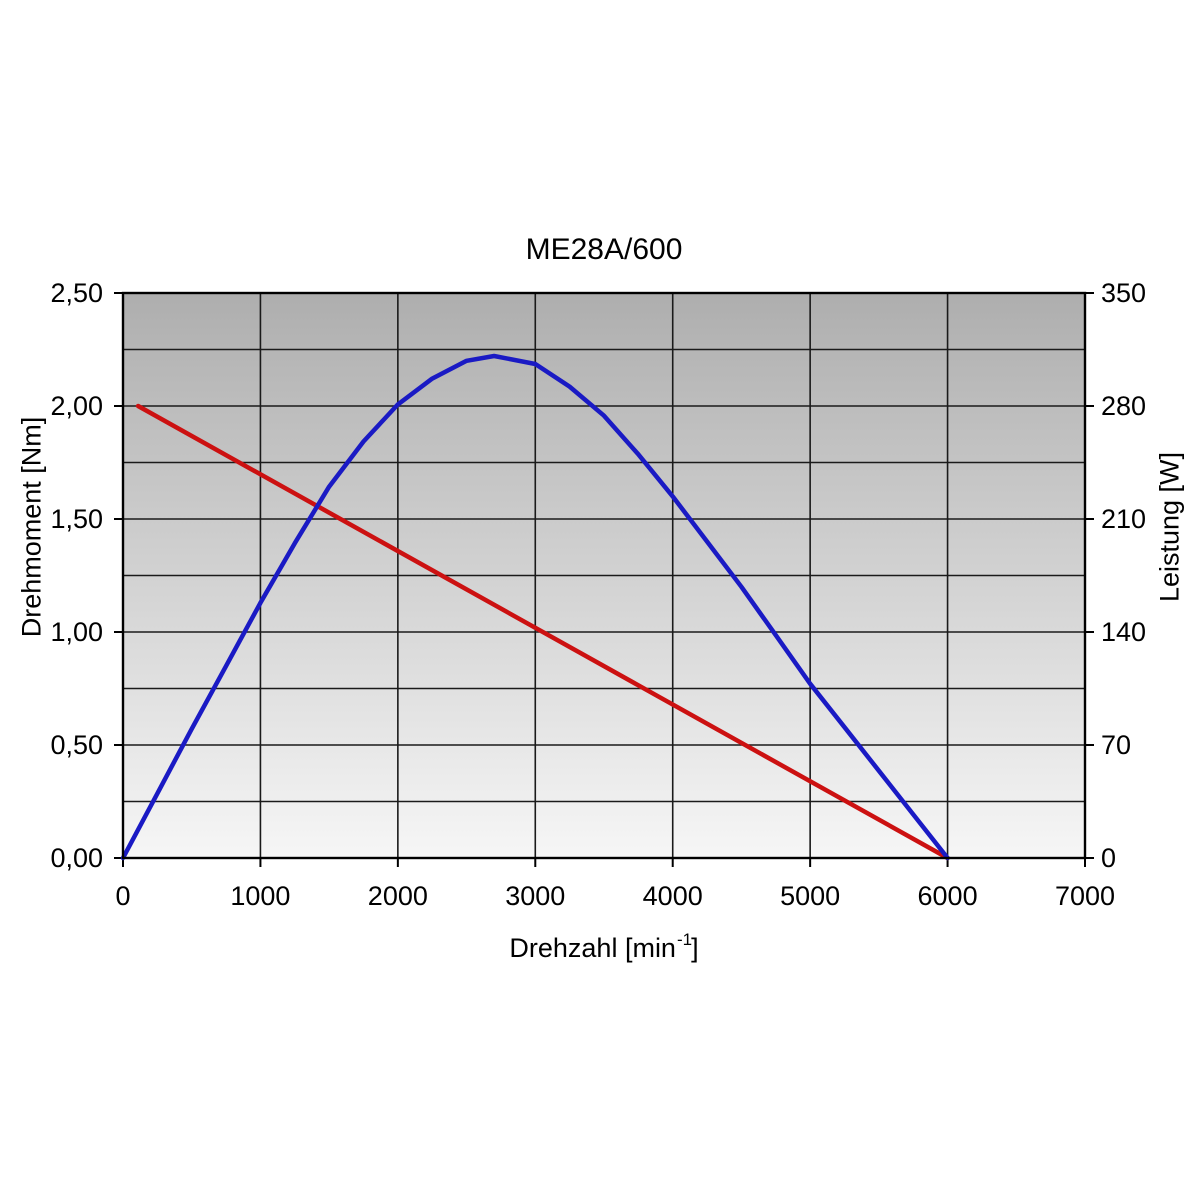  What do you see at coordinates (76, 745) in the screenshot?
I see `y-left-tick-label: 0,50` at bounding box center [76, 745].